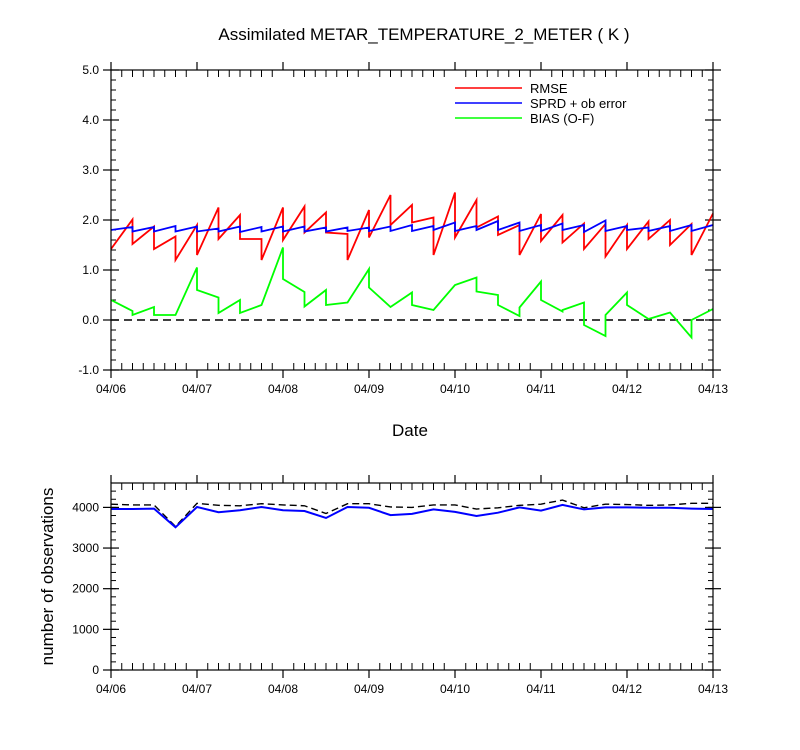 This screenshot has height=750, width=800. Describe the element at coordinates (90, 120) in the screenshot. I see `y-tick-label: 4.0` at that location.